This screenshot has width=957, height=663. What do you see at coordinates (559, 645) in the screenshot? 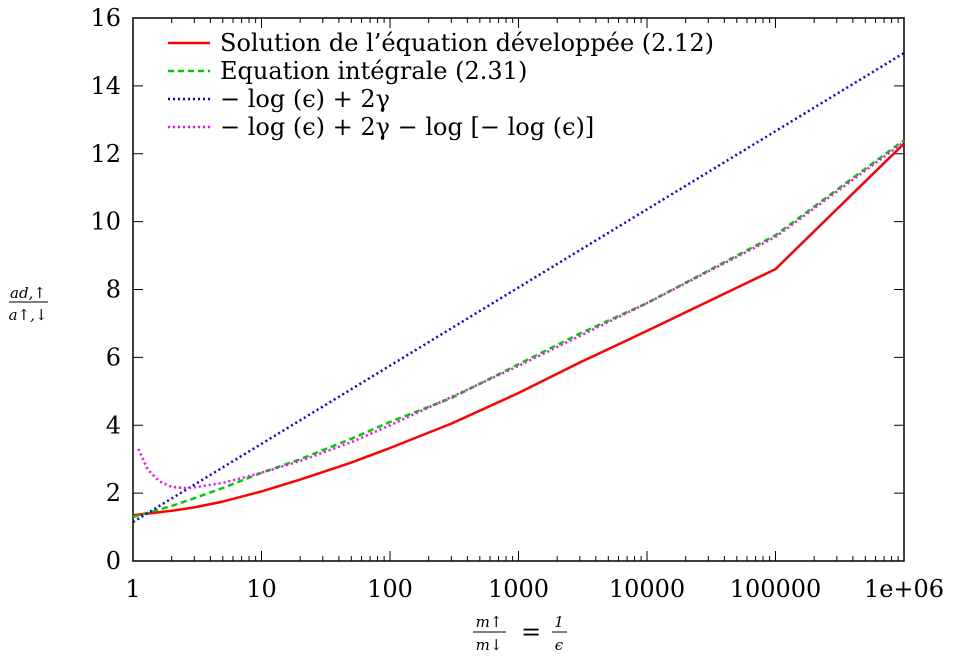
I see `x-axis-label-rhs-denominator: ϵ` at bounding box center [559, 645].